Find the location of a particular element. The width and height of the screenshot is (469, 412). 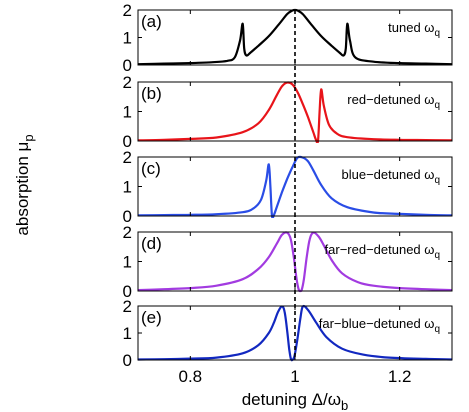

panel-label-text: tuned ω is located at coordinates (411, 27).